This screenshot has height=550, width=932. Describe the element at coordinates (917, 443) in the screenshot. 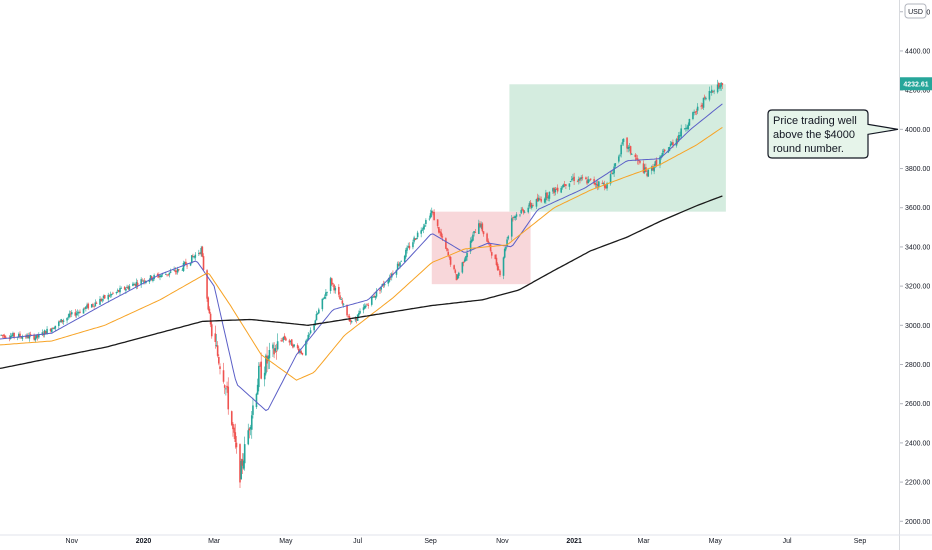

I see `price-tick-label: 2400.00` at that location.